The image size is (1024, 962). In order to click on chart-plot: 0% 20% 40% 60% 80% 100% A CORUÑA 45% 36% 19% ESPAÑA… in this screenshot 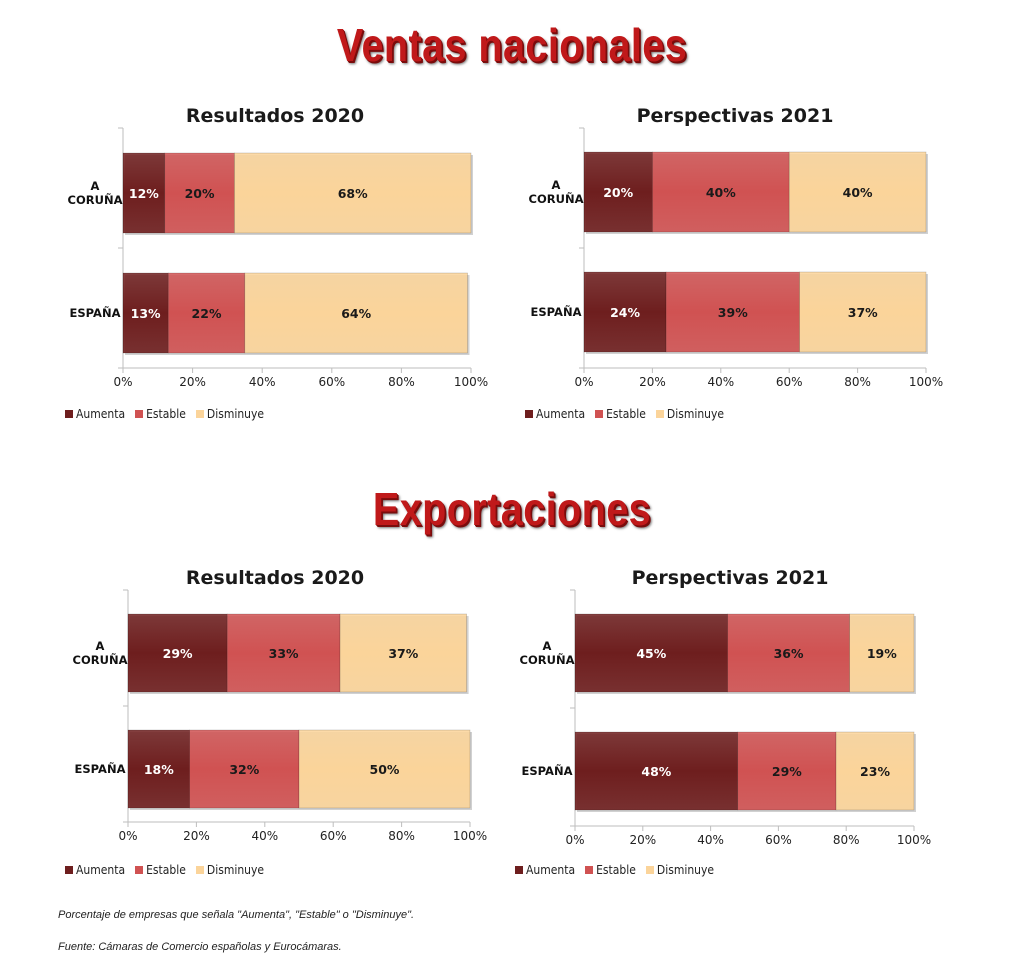, I will do `click(725, 718)`.